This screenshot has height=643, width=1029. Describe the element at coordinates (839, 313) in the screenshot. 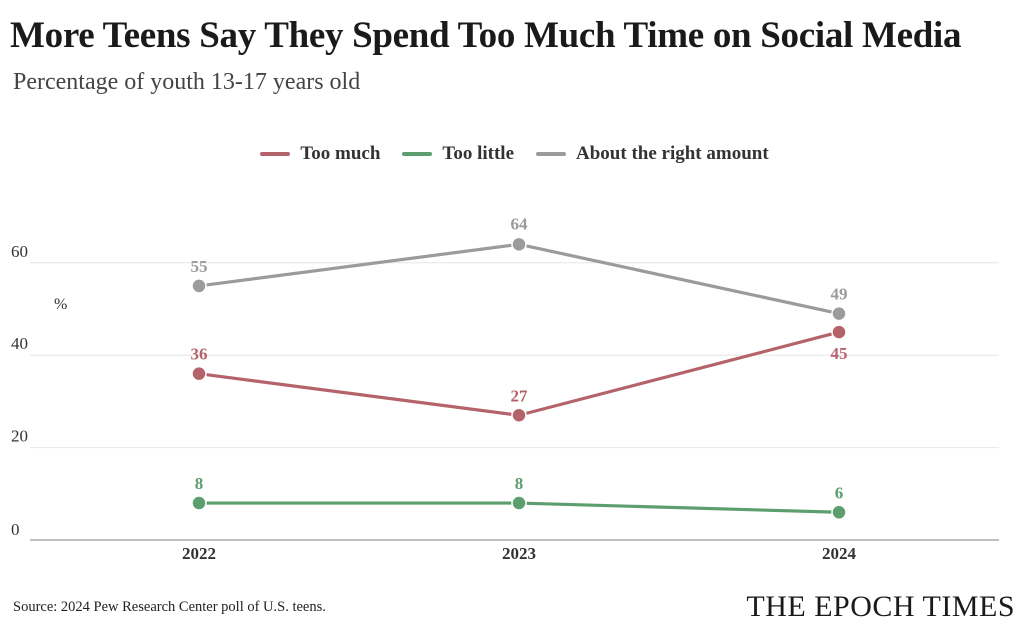

I see `data-point-about-the-right-amount-2024` at that location.